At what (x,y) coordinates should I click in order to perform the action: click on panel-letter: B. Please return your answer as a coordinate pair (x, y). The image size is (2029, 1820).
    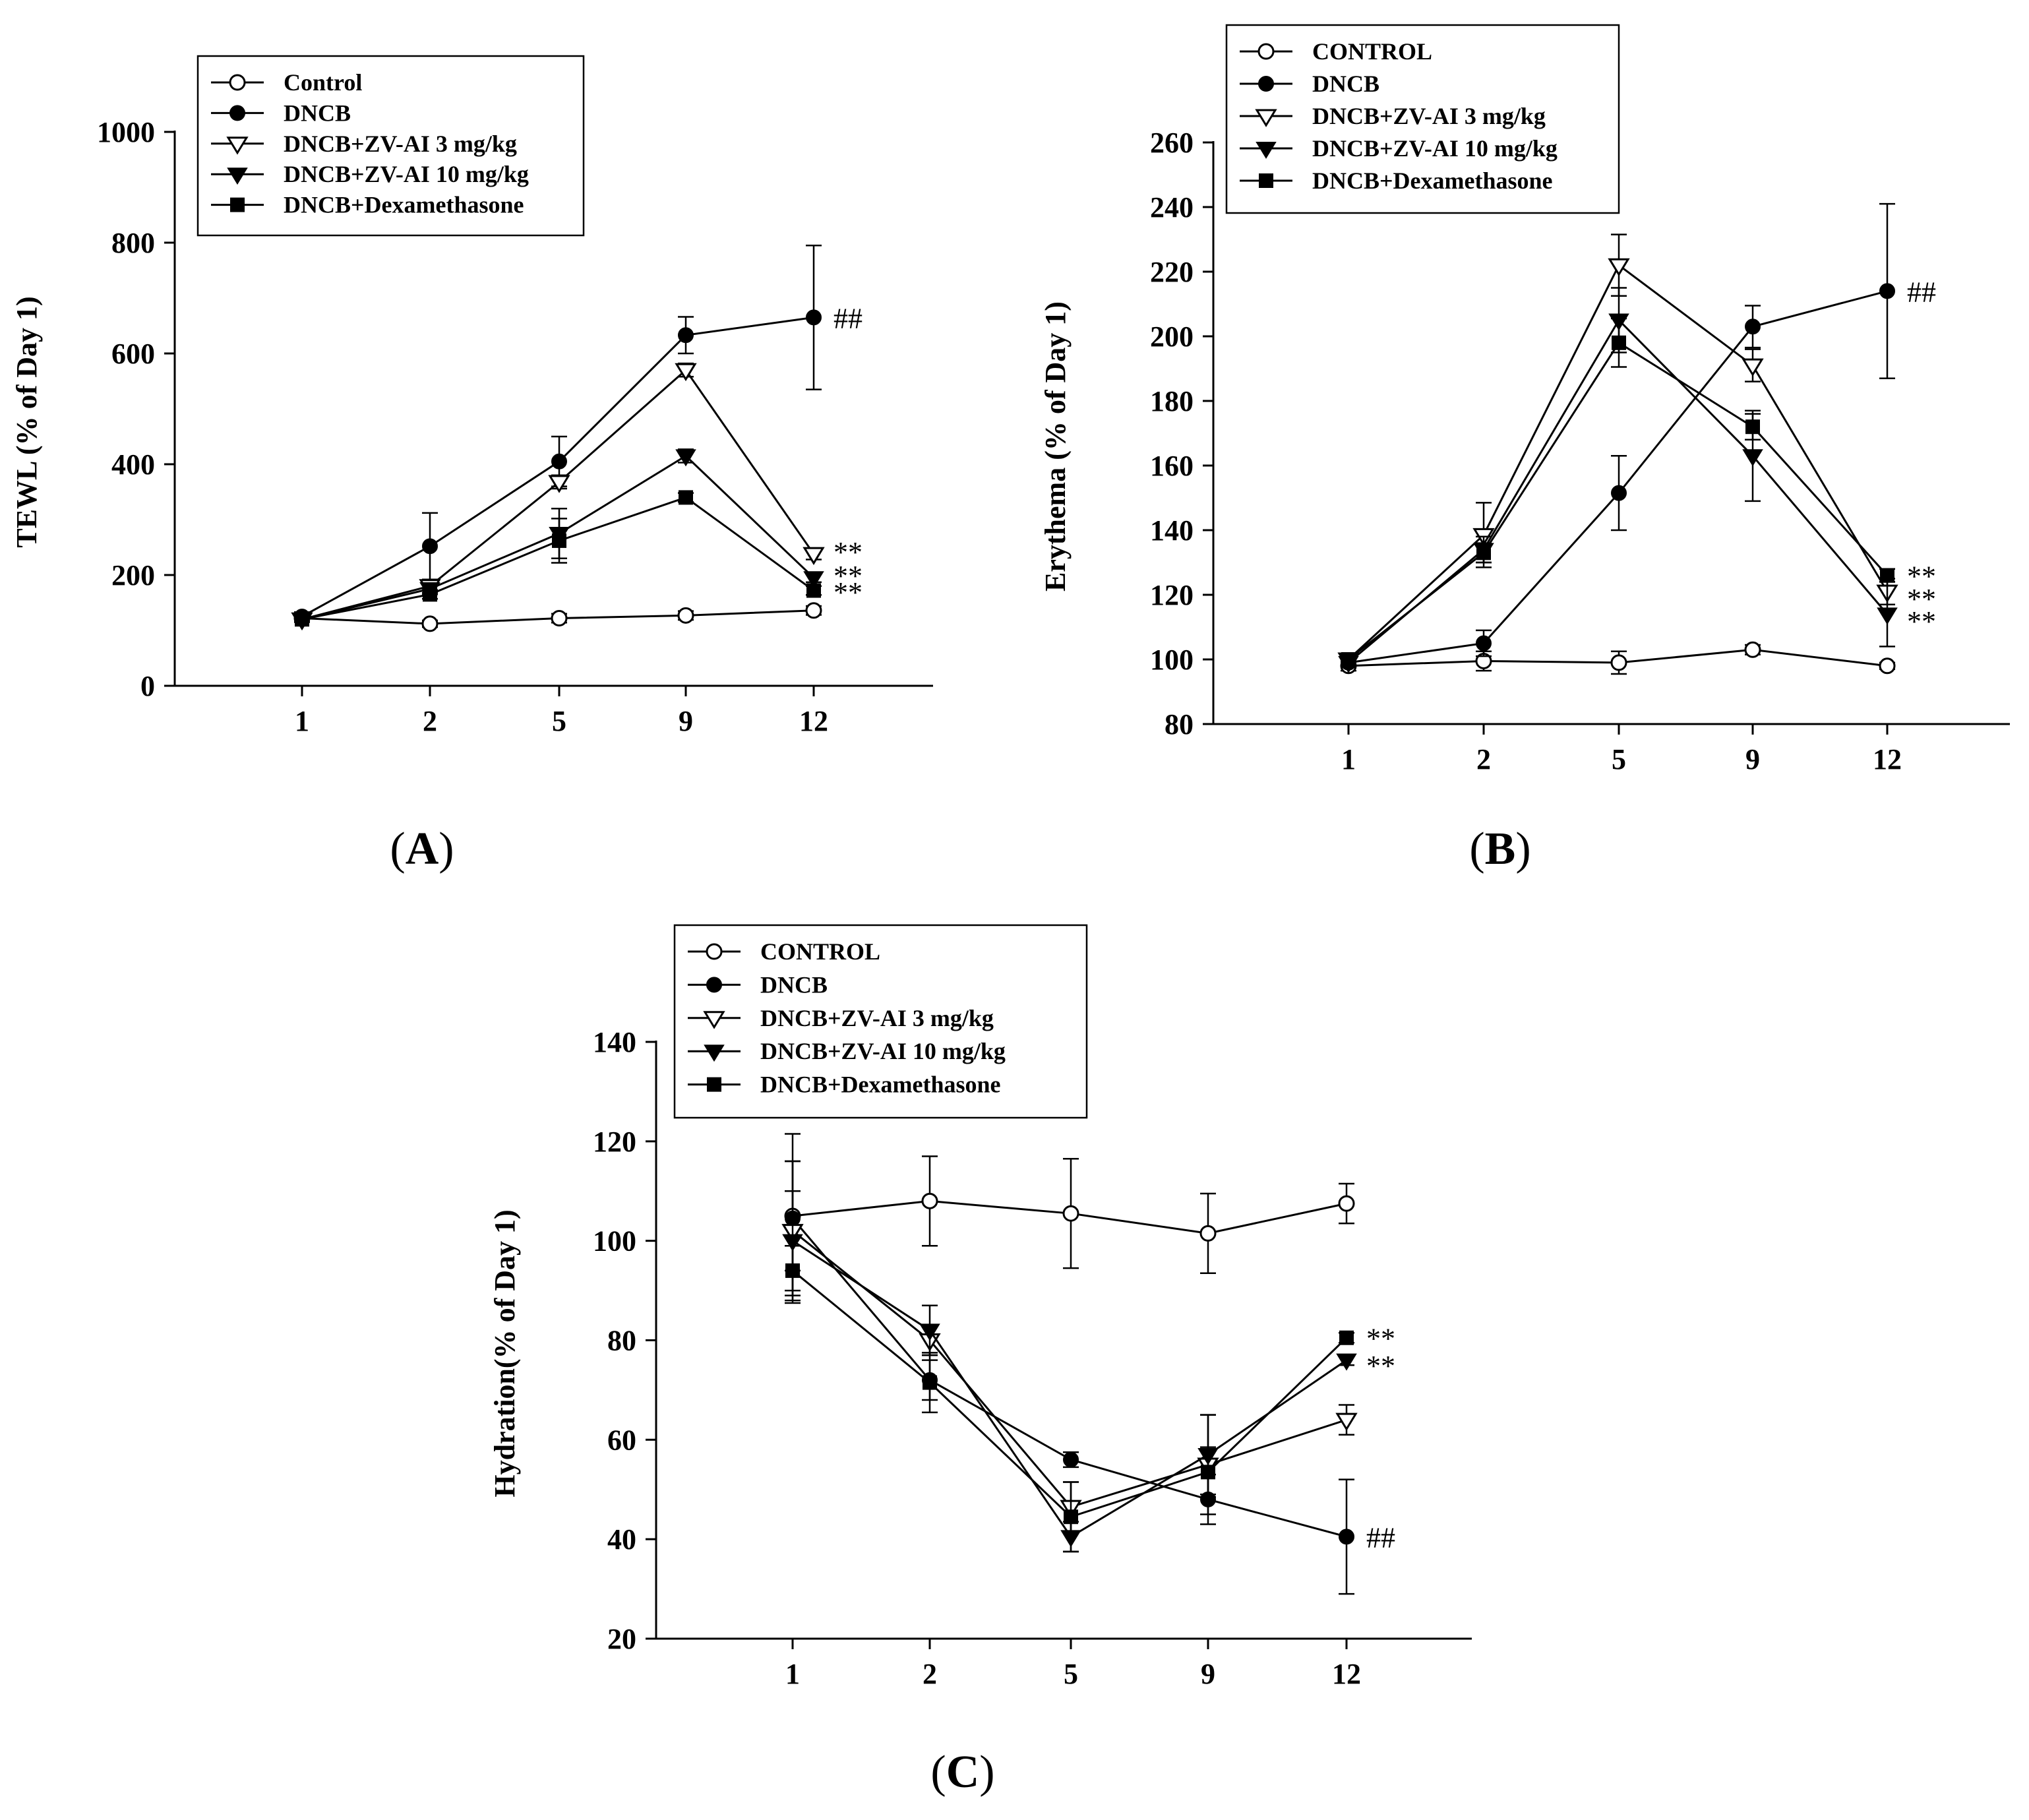
    Looking at the image, I should click on (1500, 849).